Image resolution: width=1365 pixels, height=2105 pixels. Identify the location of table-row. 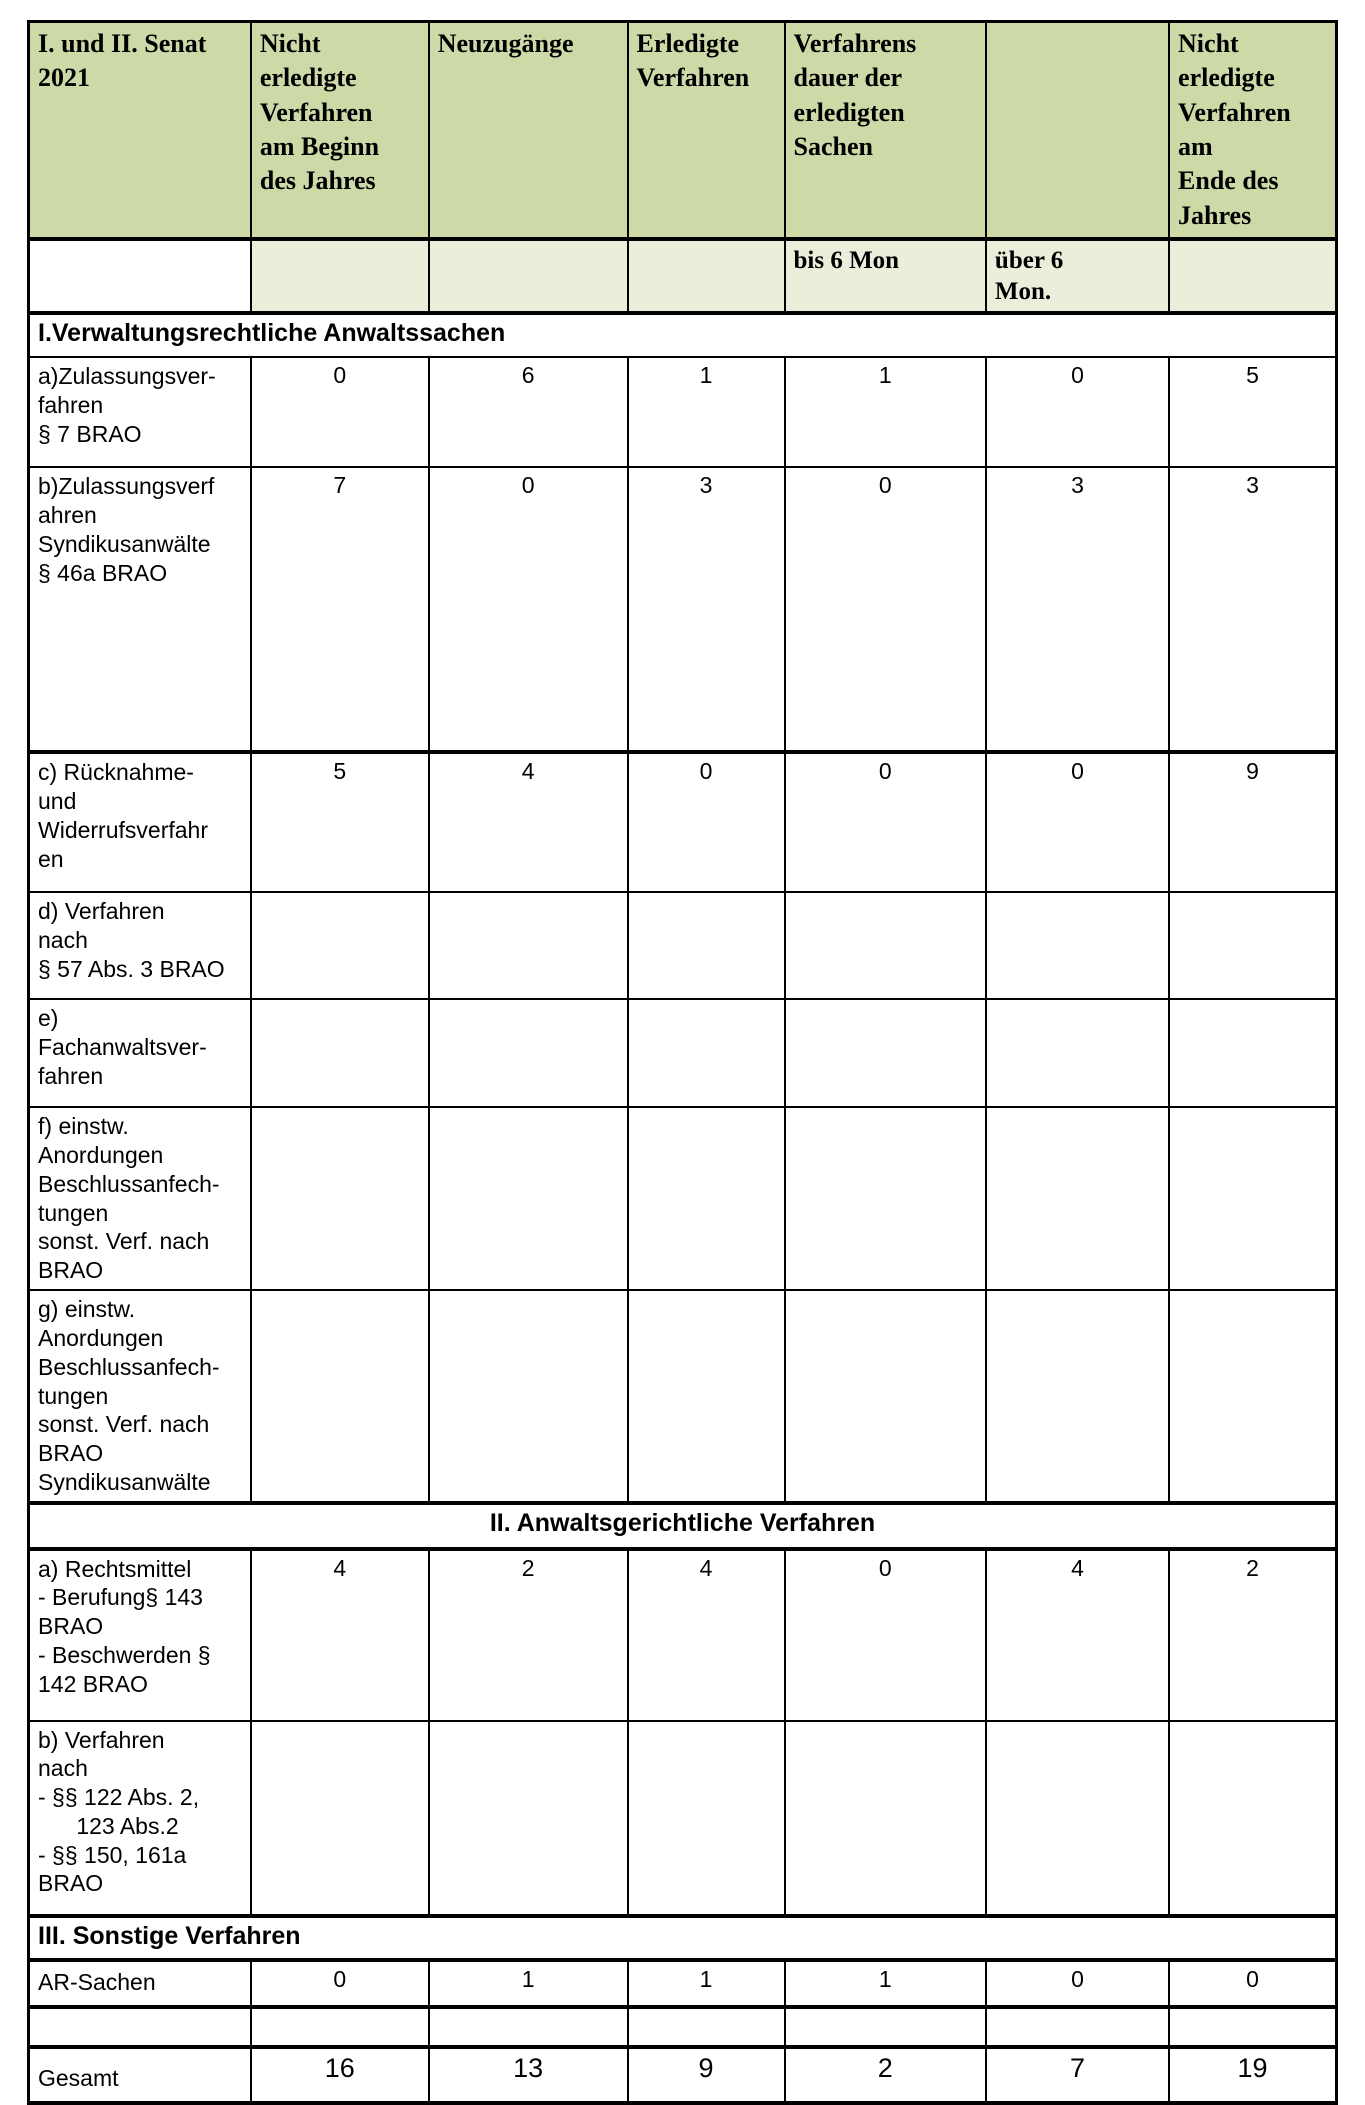
(682, 2027).